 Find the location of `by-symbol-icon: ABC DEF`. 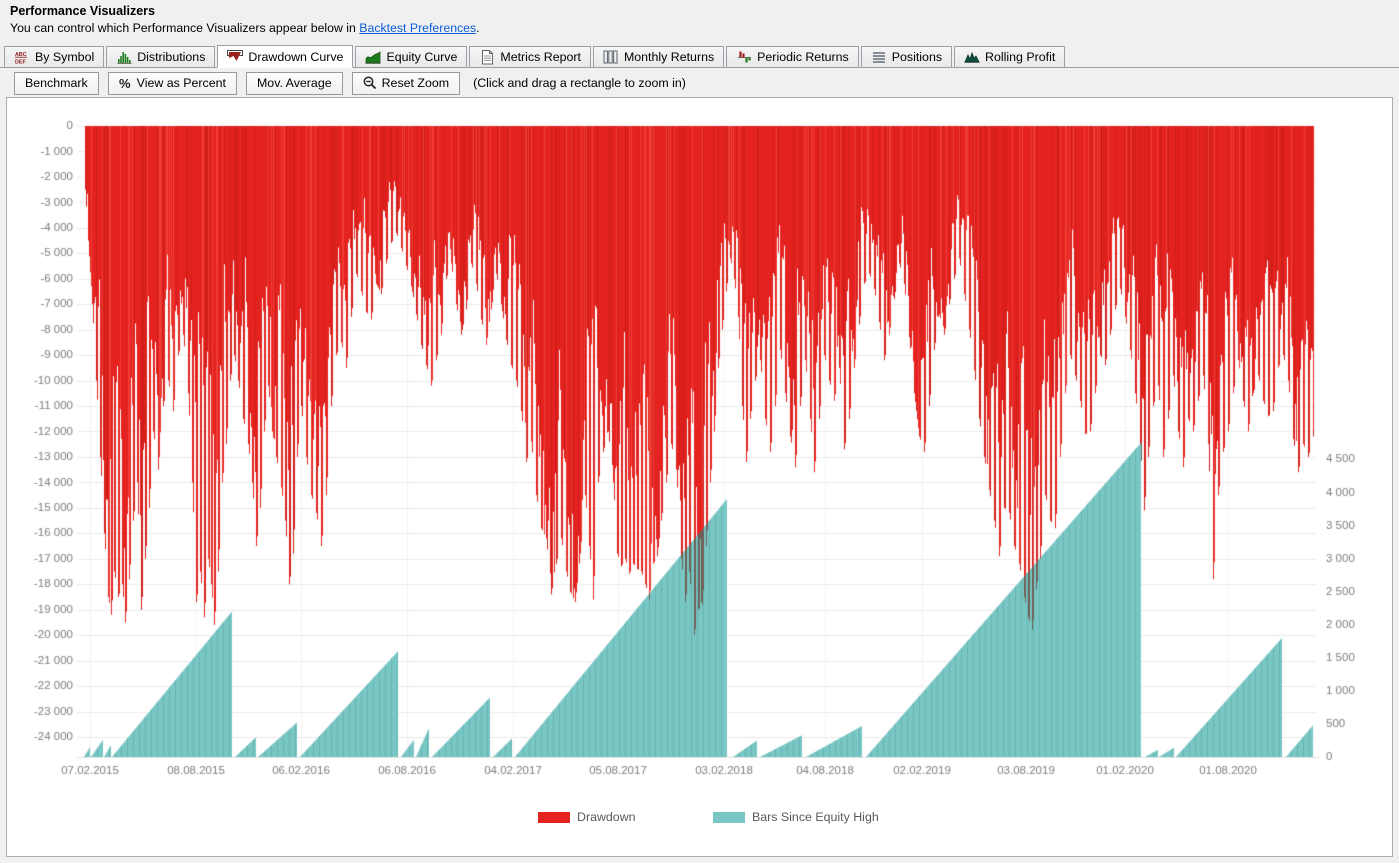

by-symbol-icon: ABC DEF is located at coordinates (22, 57).